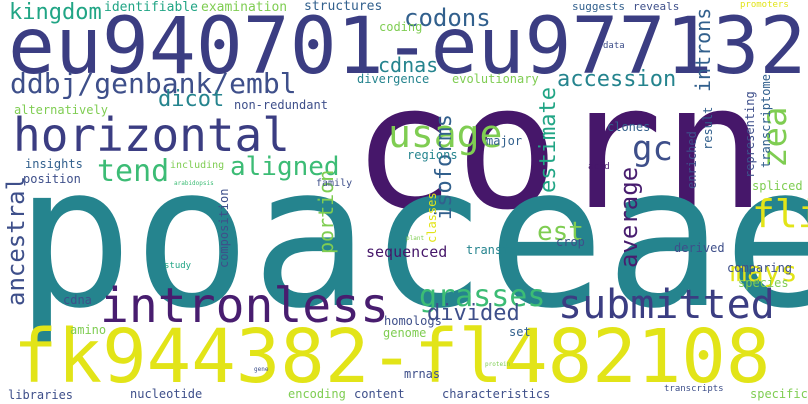 Image resolution: width=808 pixels, height=404 pixels. Describe the element at coordinates (432, 217) in the screenshot. I see `word-classes: classes` at that location.